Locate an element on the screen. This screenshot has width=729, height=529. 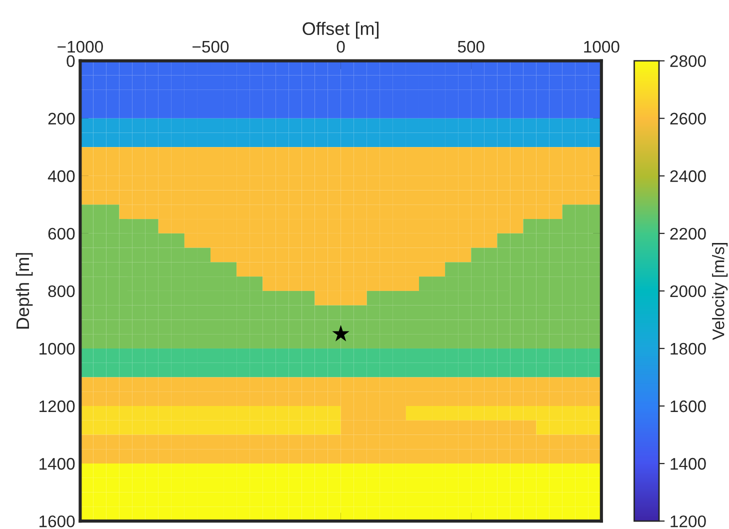
y-tick-label: 1400 is located at coordinates (57, 464).